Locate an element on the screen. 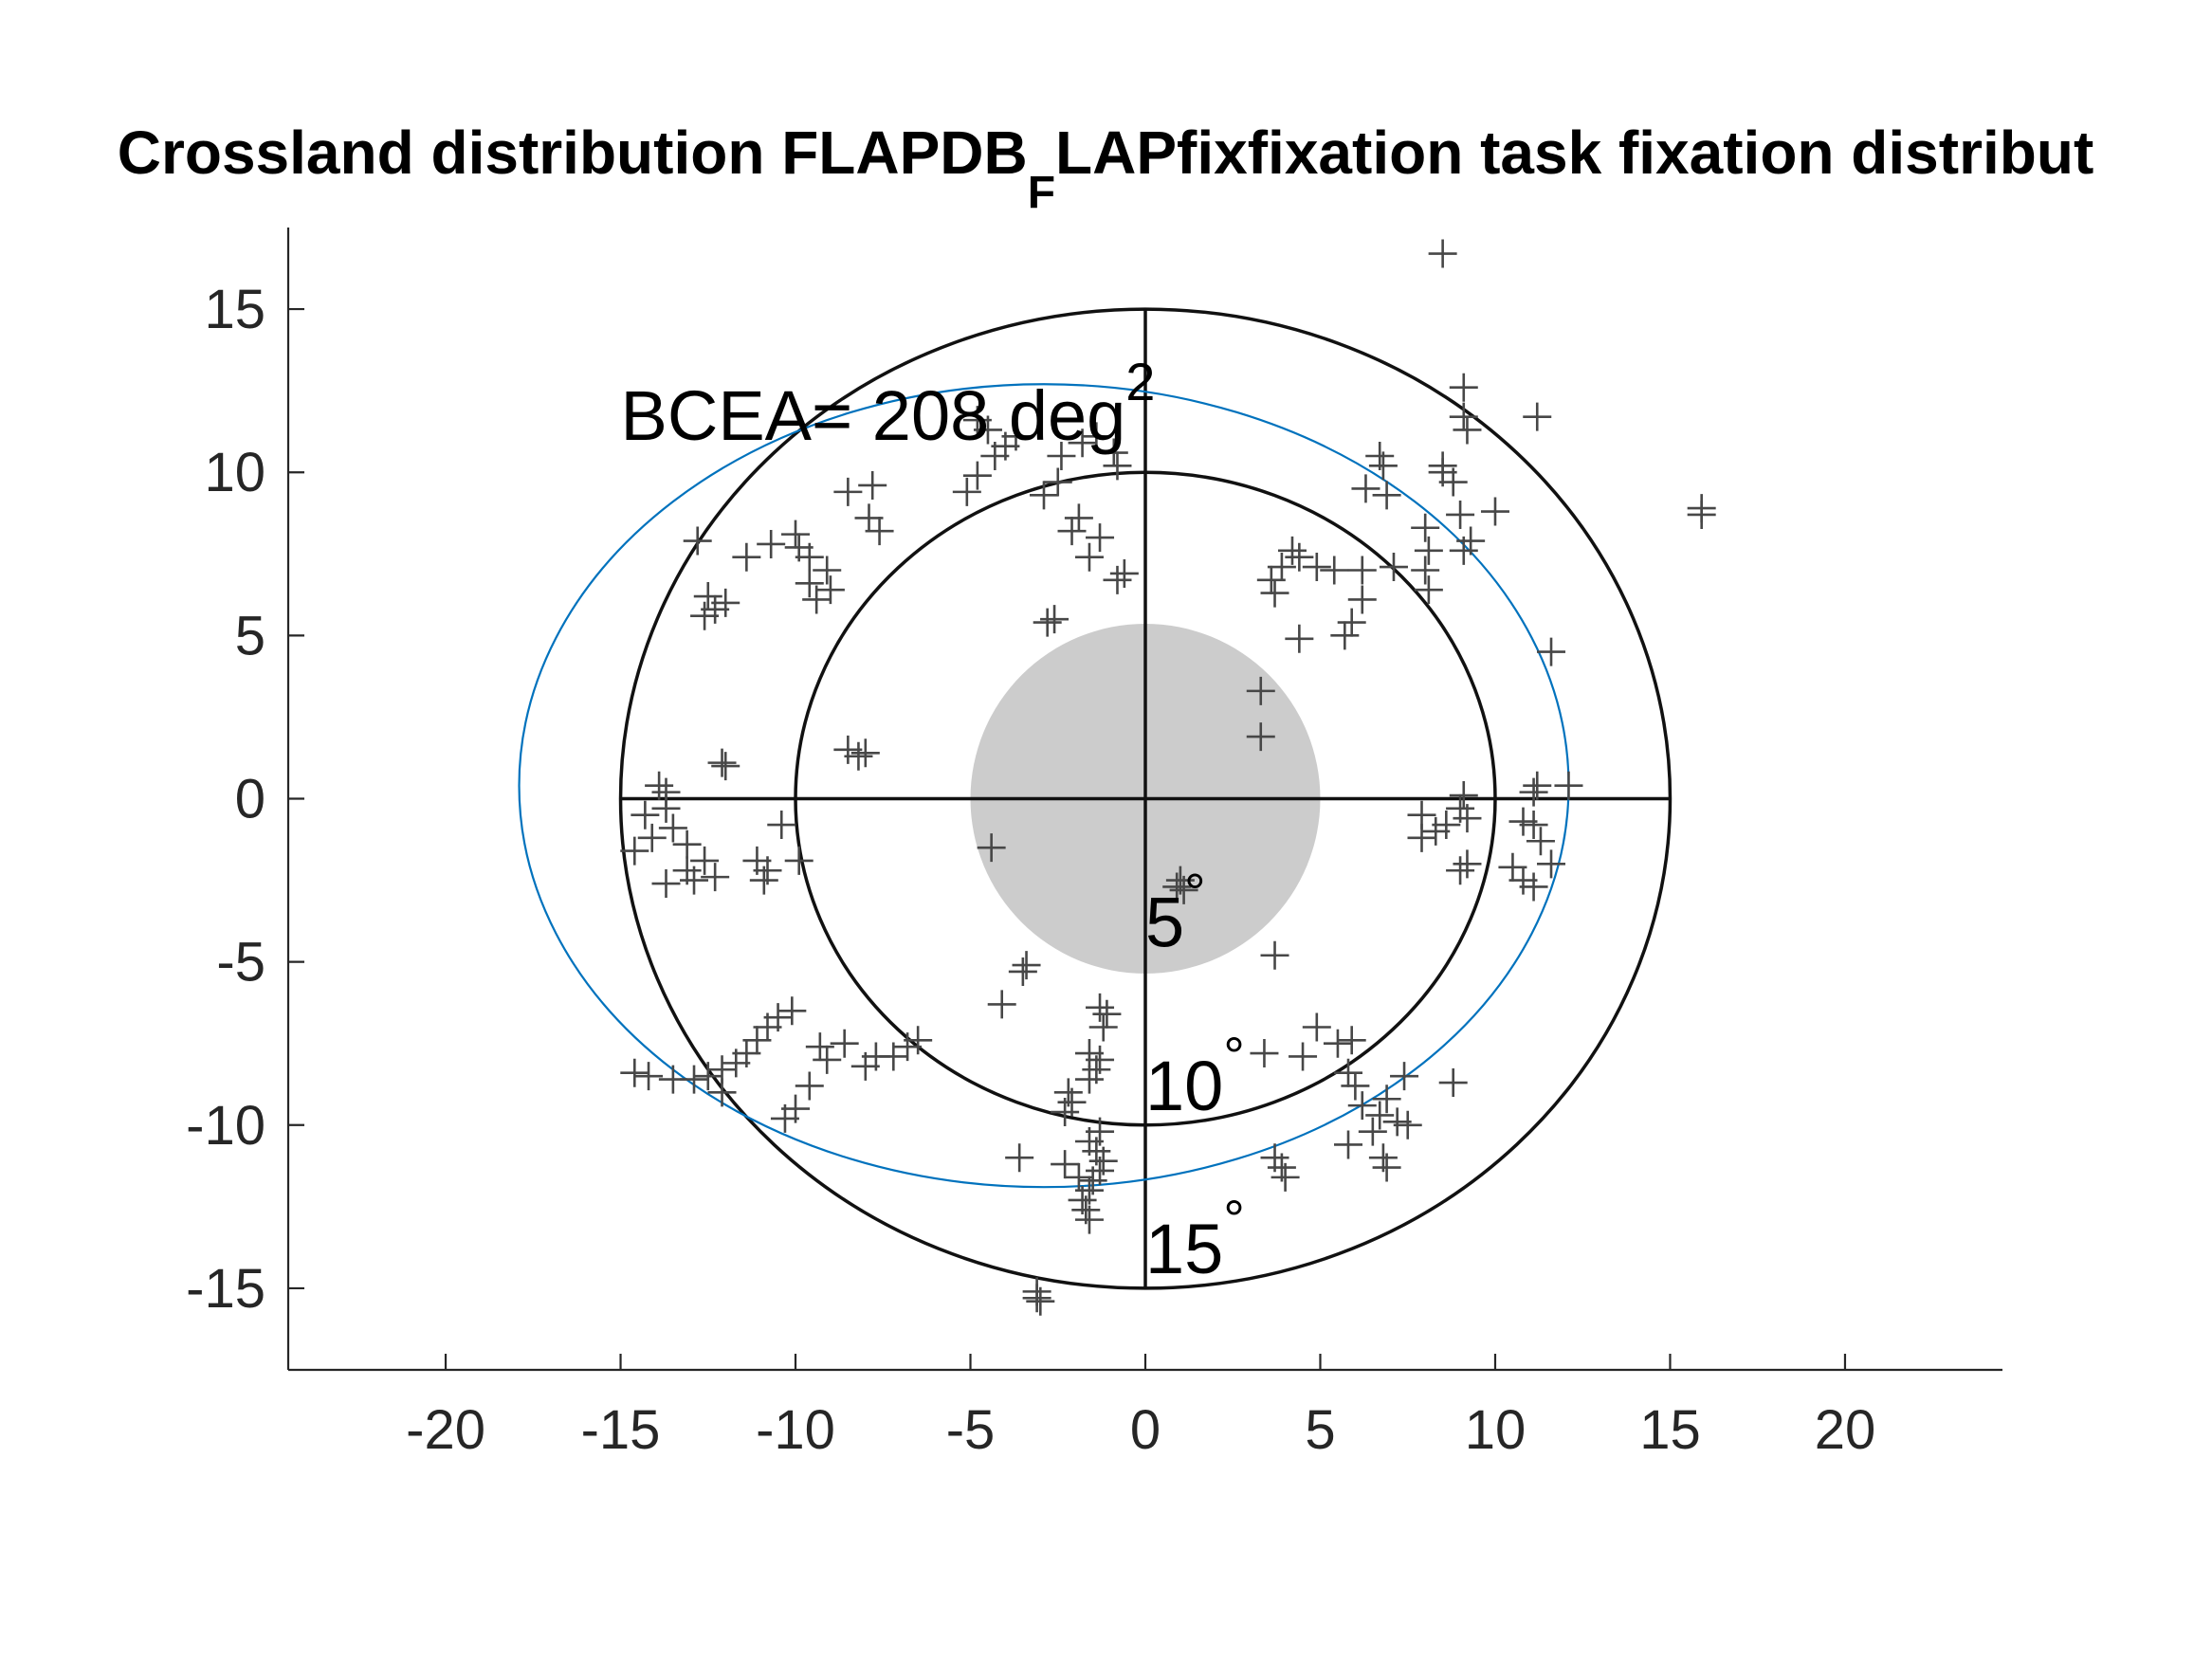 The width and height of the screenshot is (2212, 1659). y-tick-label: -10 is located at coordinates (225, 1126).